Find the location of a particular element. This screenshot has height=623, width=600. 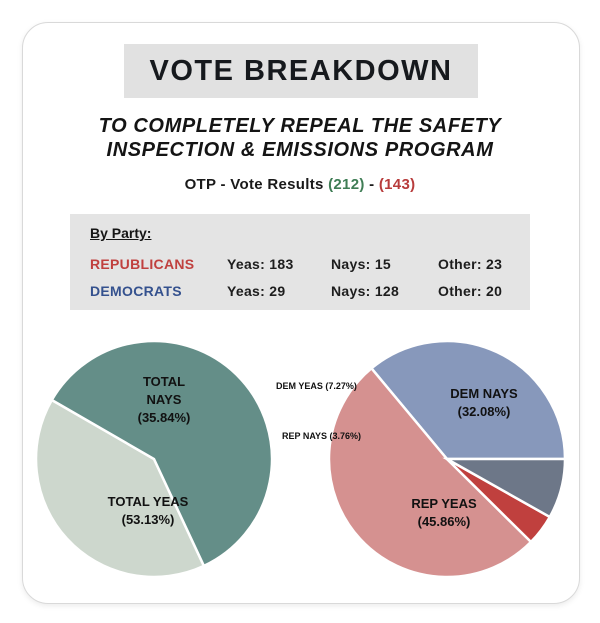

dem-yeas: Yeas: 29 is located at coordinates (256, 291).